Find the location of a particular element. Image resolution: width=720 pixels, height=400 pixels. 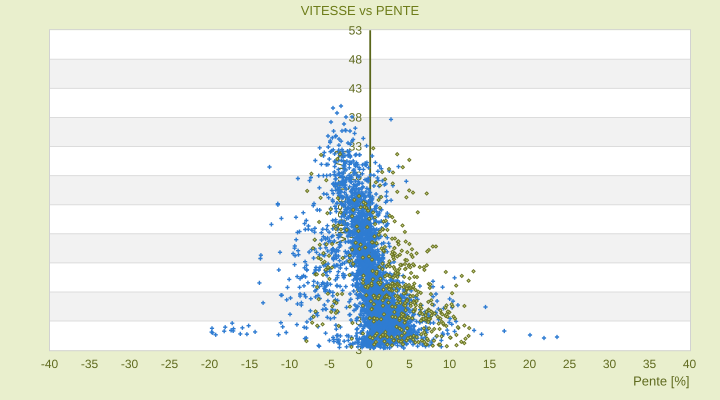

svg-text: 48 is located at coordinates (356, 60).